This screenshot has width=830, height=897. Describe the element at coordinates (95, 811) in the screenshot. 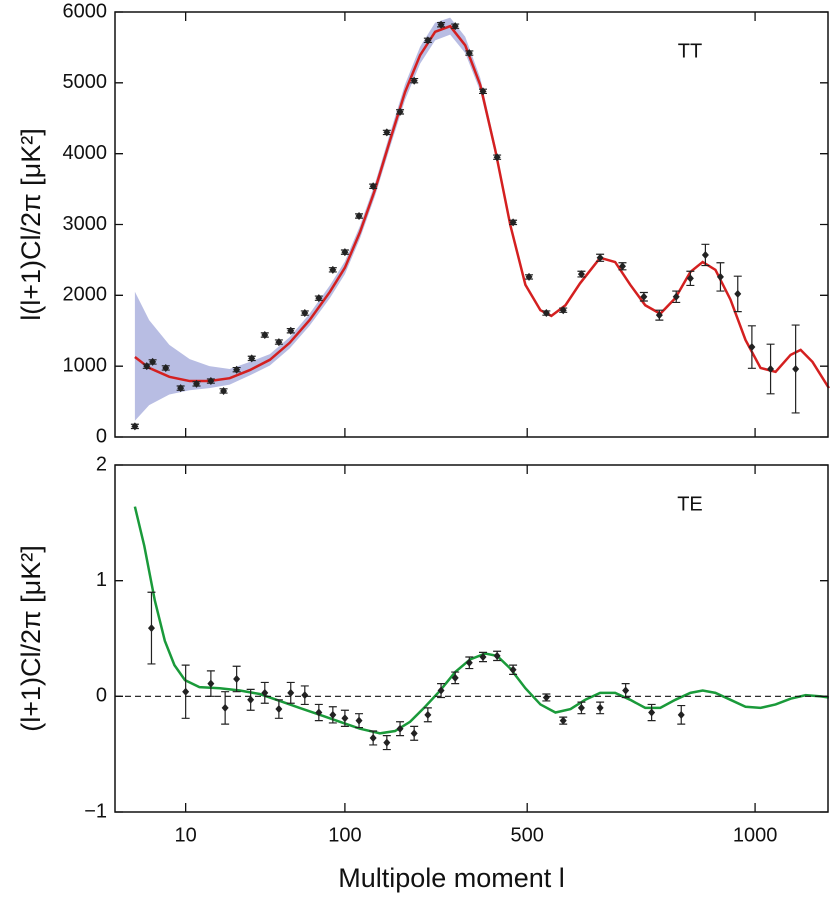

I see `y-tick-label: −1` at that location.